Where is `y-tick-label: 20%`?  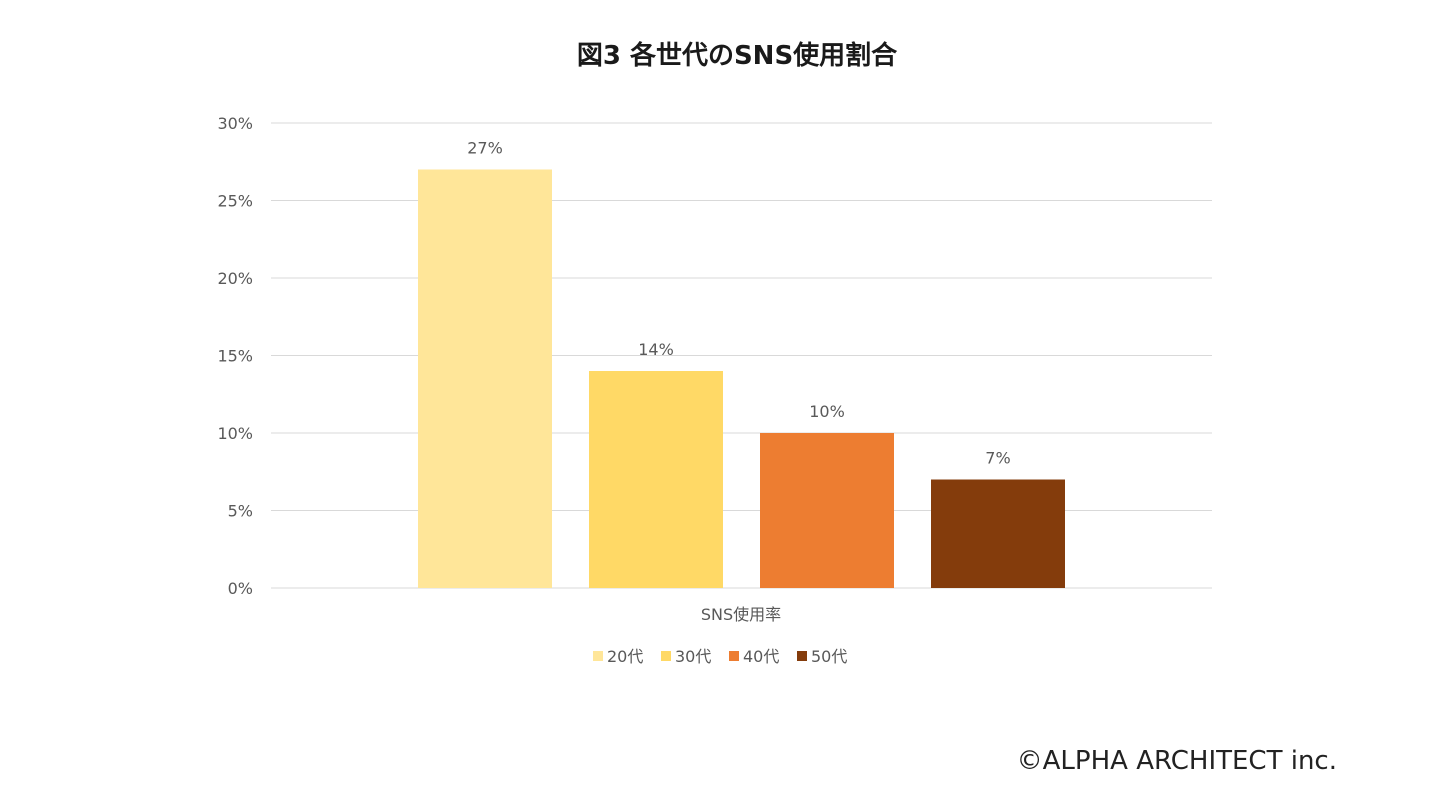 y-tick-label: 20% is located at coordinates (235, 278).